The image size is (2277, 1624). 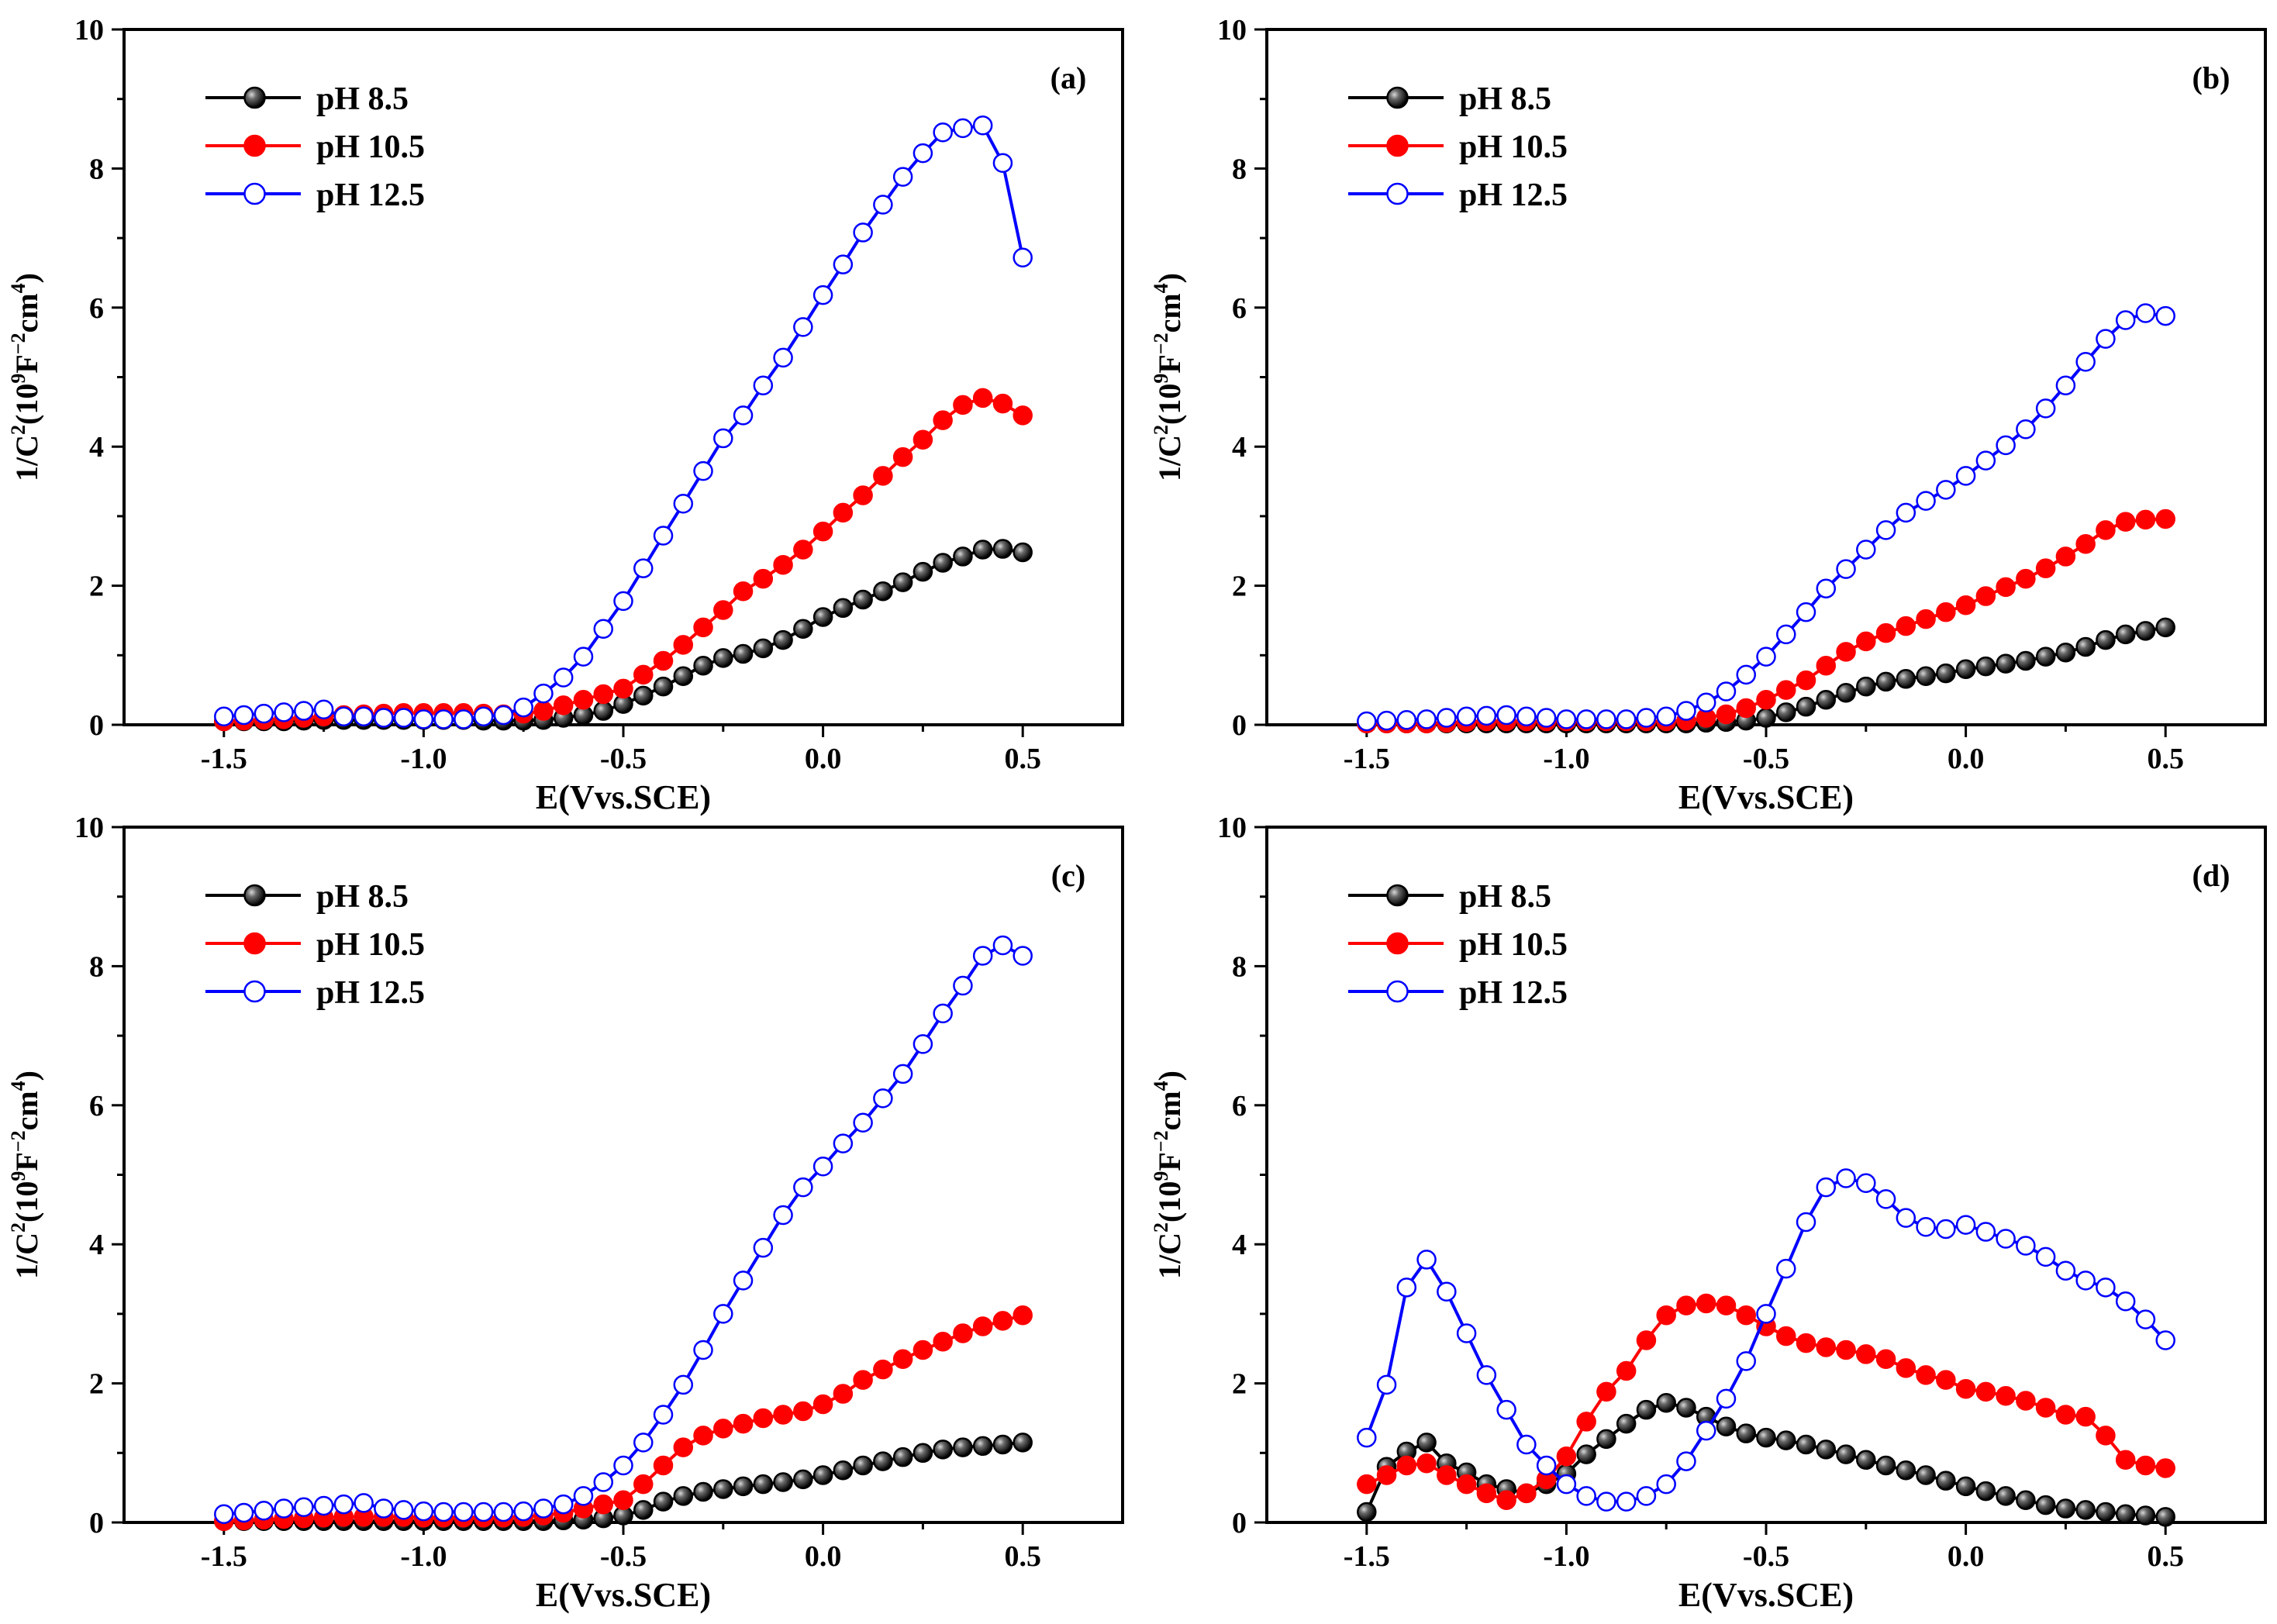 I want to click on series-ph-8.5, so click(x=623, y=635).